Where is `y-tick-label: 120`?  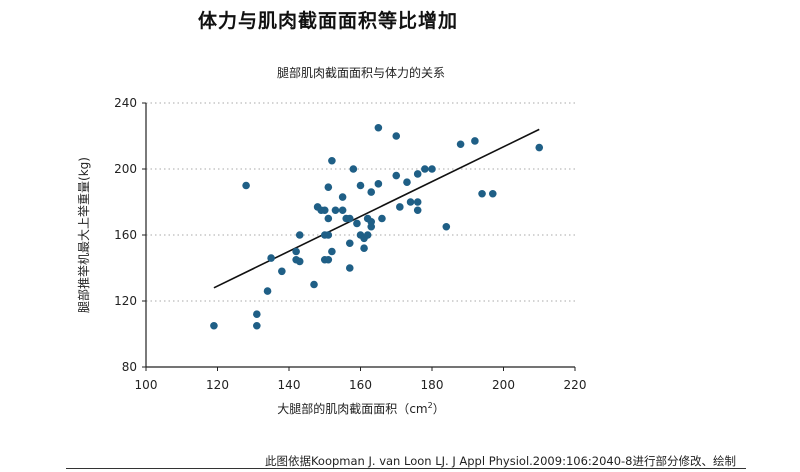 y-tick-label: 120 is located at coordinates (125, 301).